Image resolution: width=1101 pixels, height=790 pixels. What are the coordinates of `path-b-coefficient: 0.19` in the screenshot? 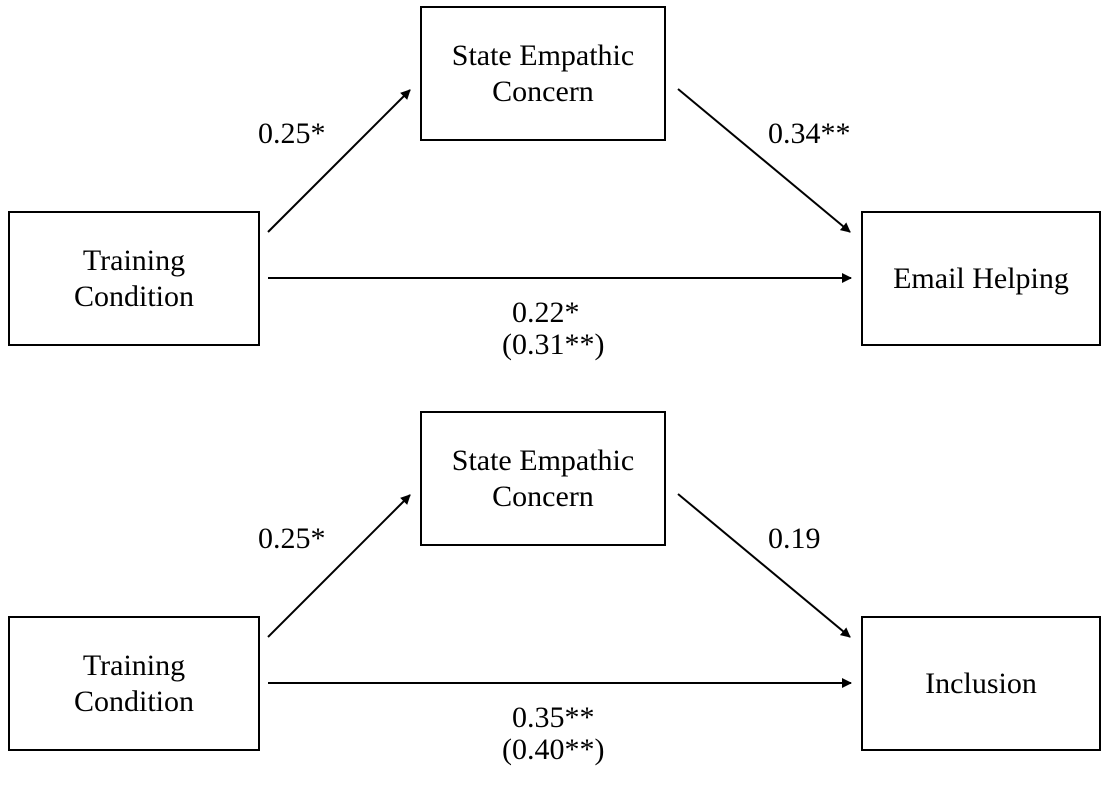 It's located at (794, 538).